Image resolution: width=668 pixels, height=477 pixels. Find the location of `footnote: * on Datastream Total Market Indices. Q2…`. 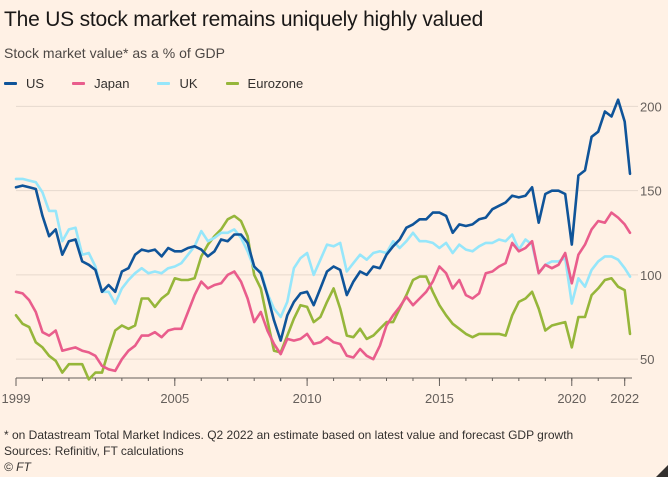

footnote: * on Datastream Total Market Indices. Q2… is located at coordinates (289, 435).